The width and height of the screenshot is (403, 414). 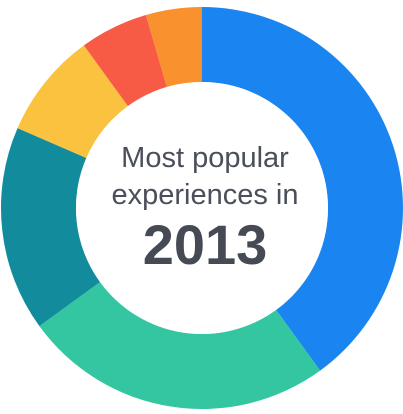 What do you see at coordinates (205, 195) in the screenshot?
I see `center-title-line-2: experiences in` at bounding box center [205, 195].